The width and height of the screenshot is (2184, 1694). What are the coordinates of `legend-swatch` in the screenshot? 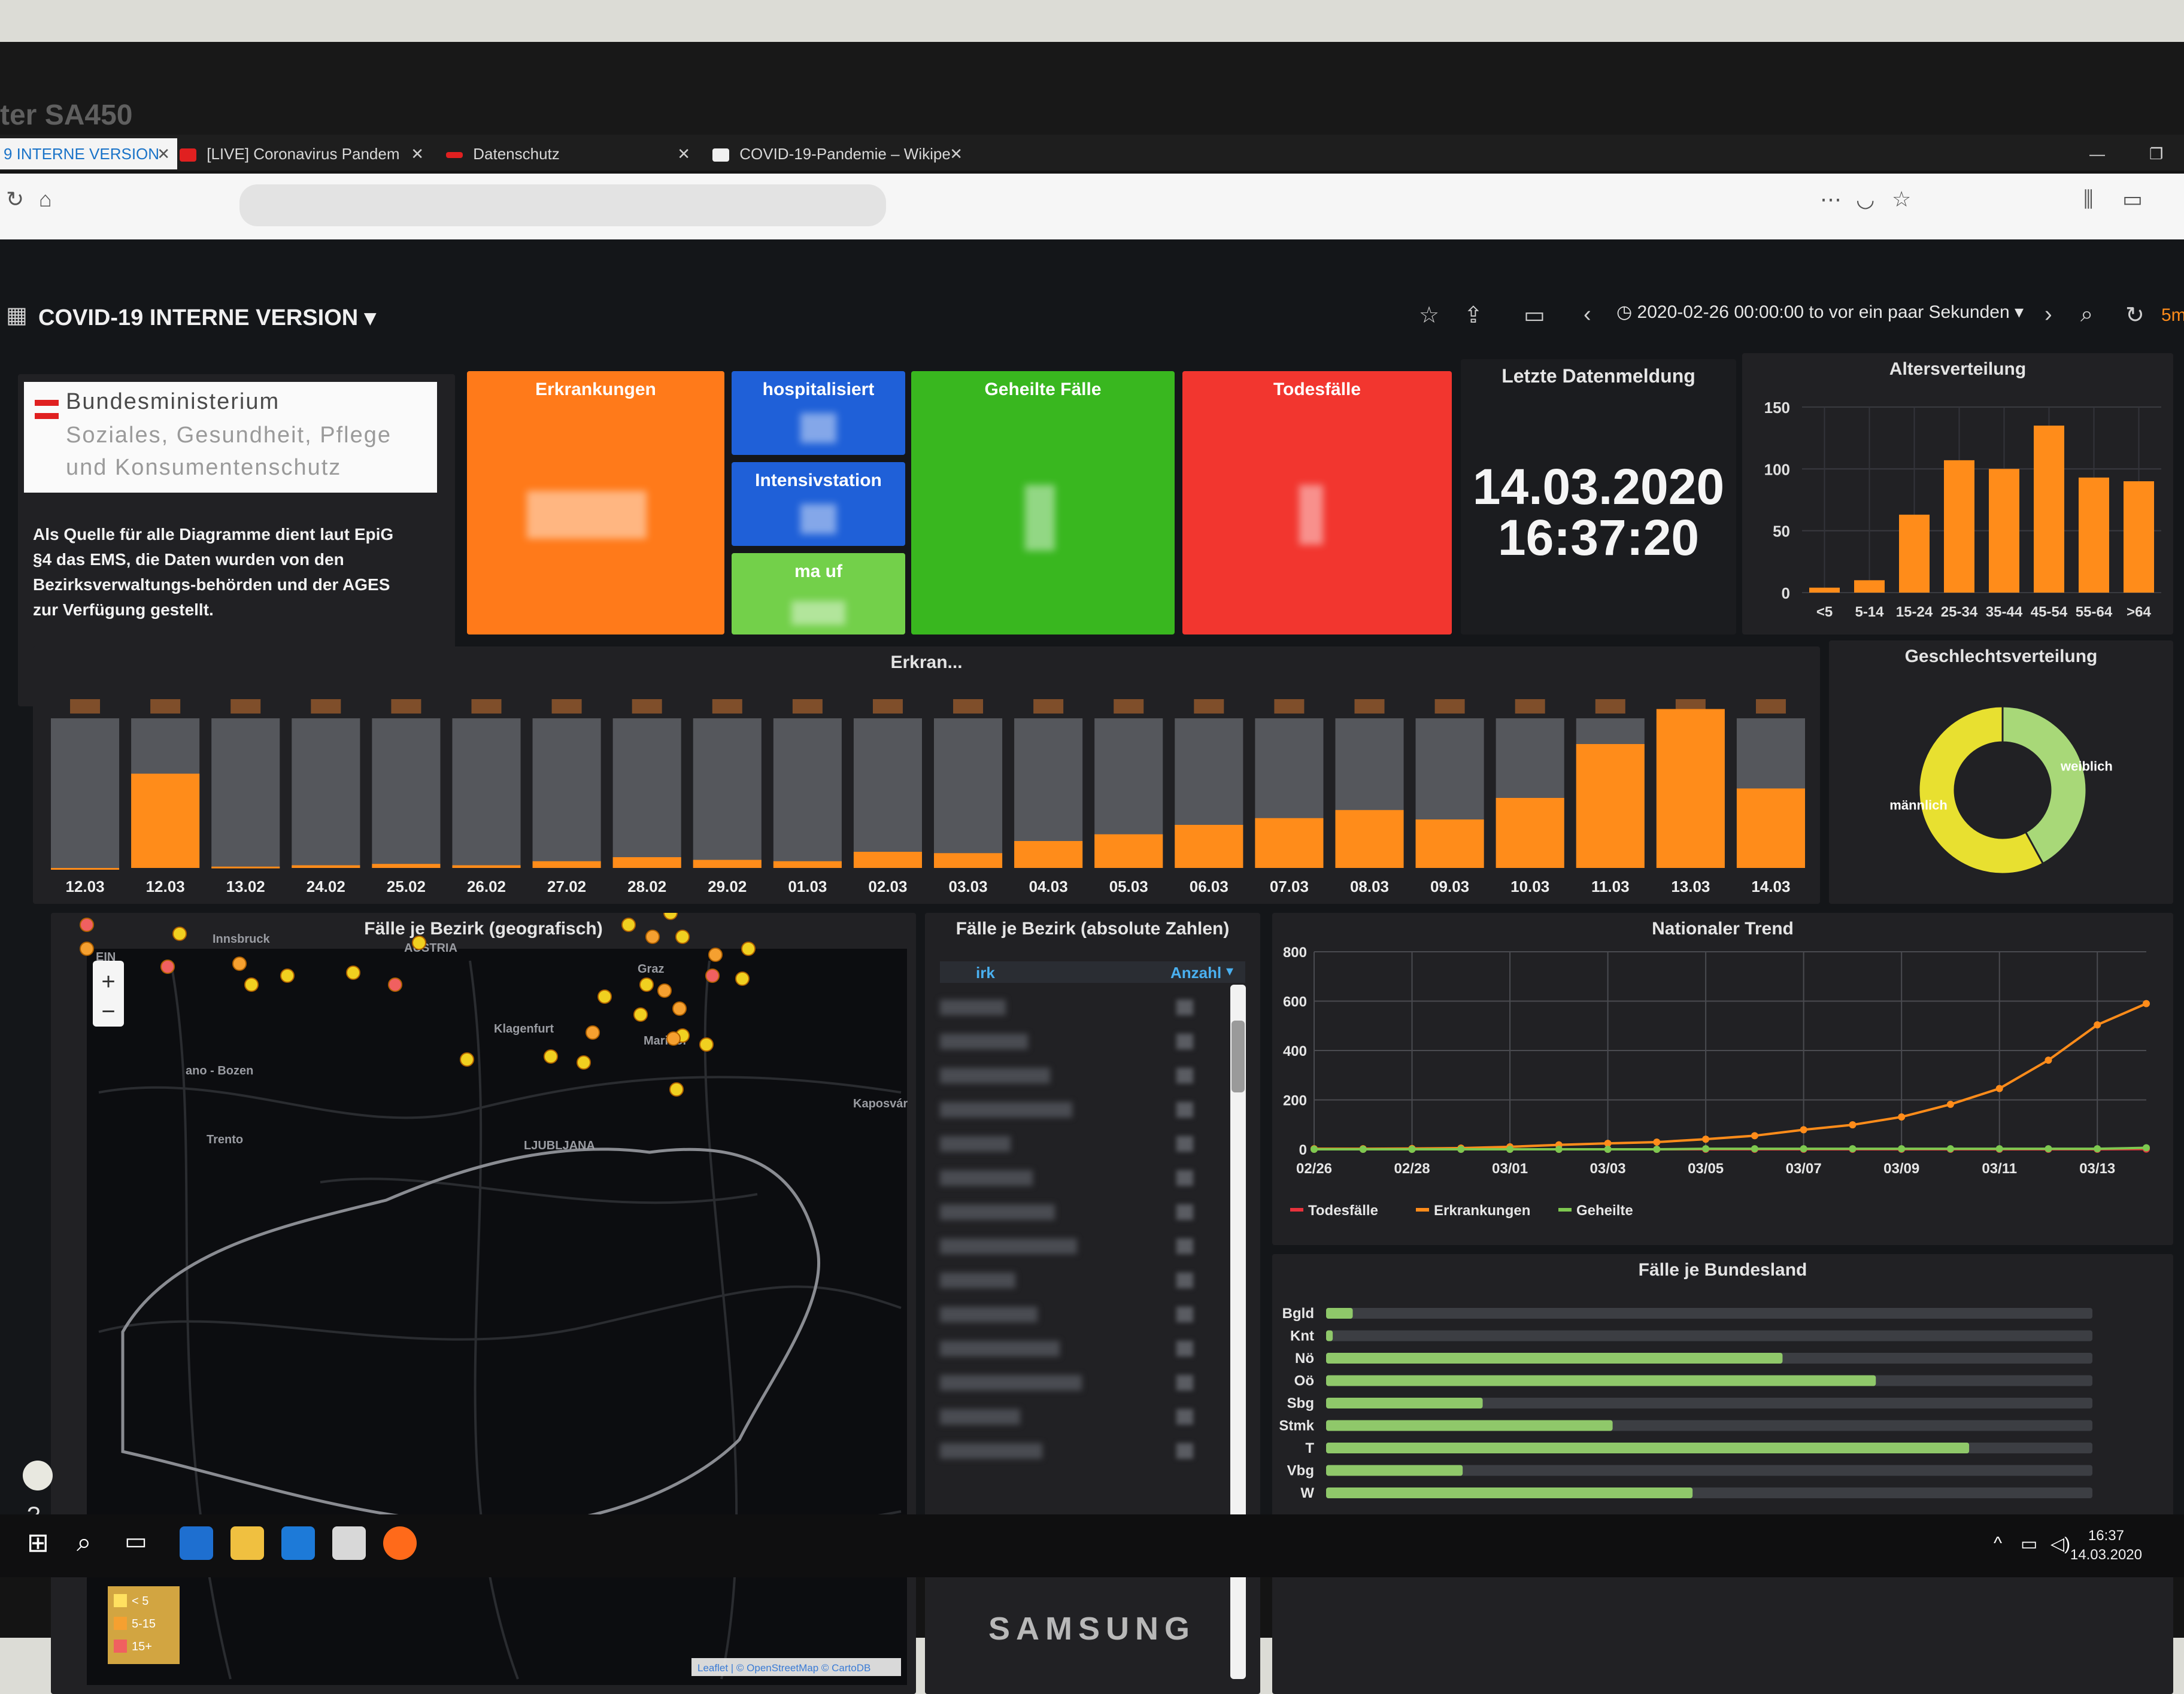 It's located at (1297, 1210).